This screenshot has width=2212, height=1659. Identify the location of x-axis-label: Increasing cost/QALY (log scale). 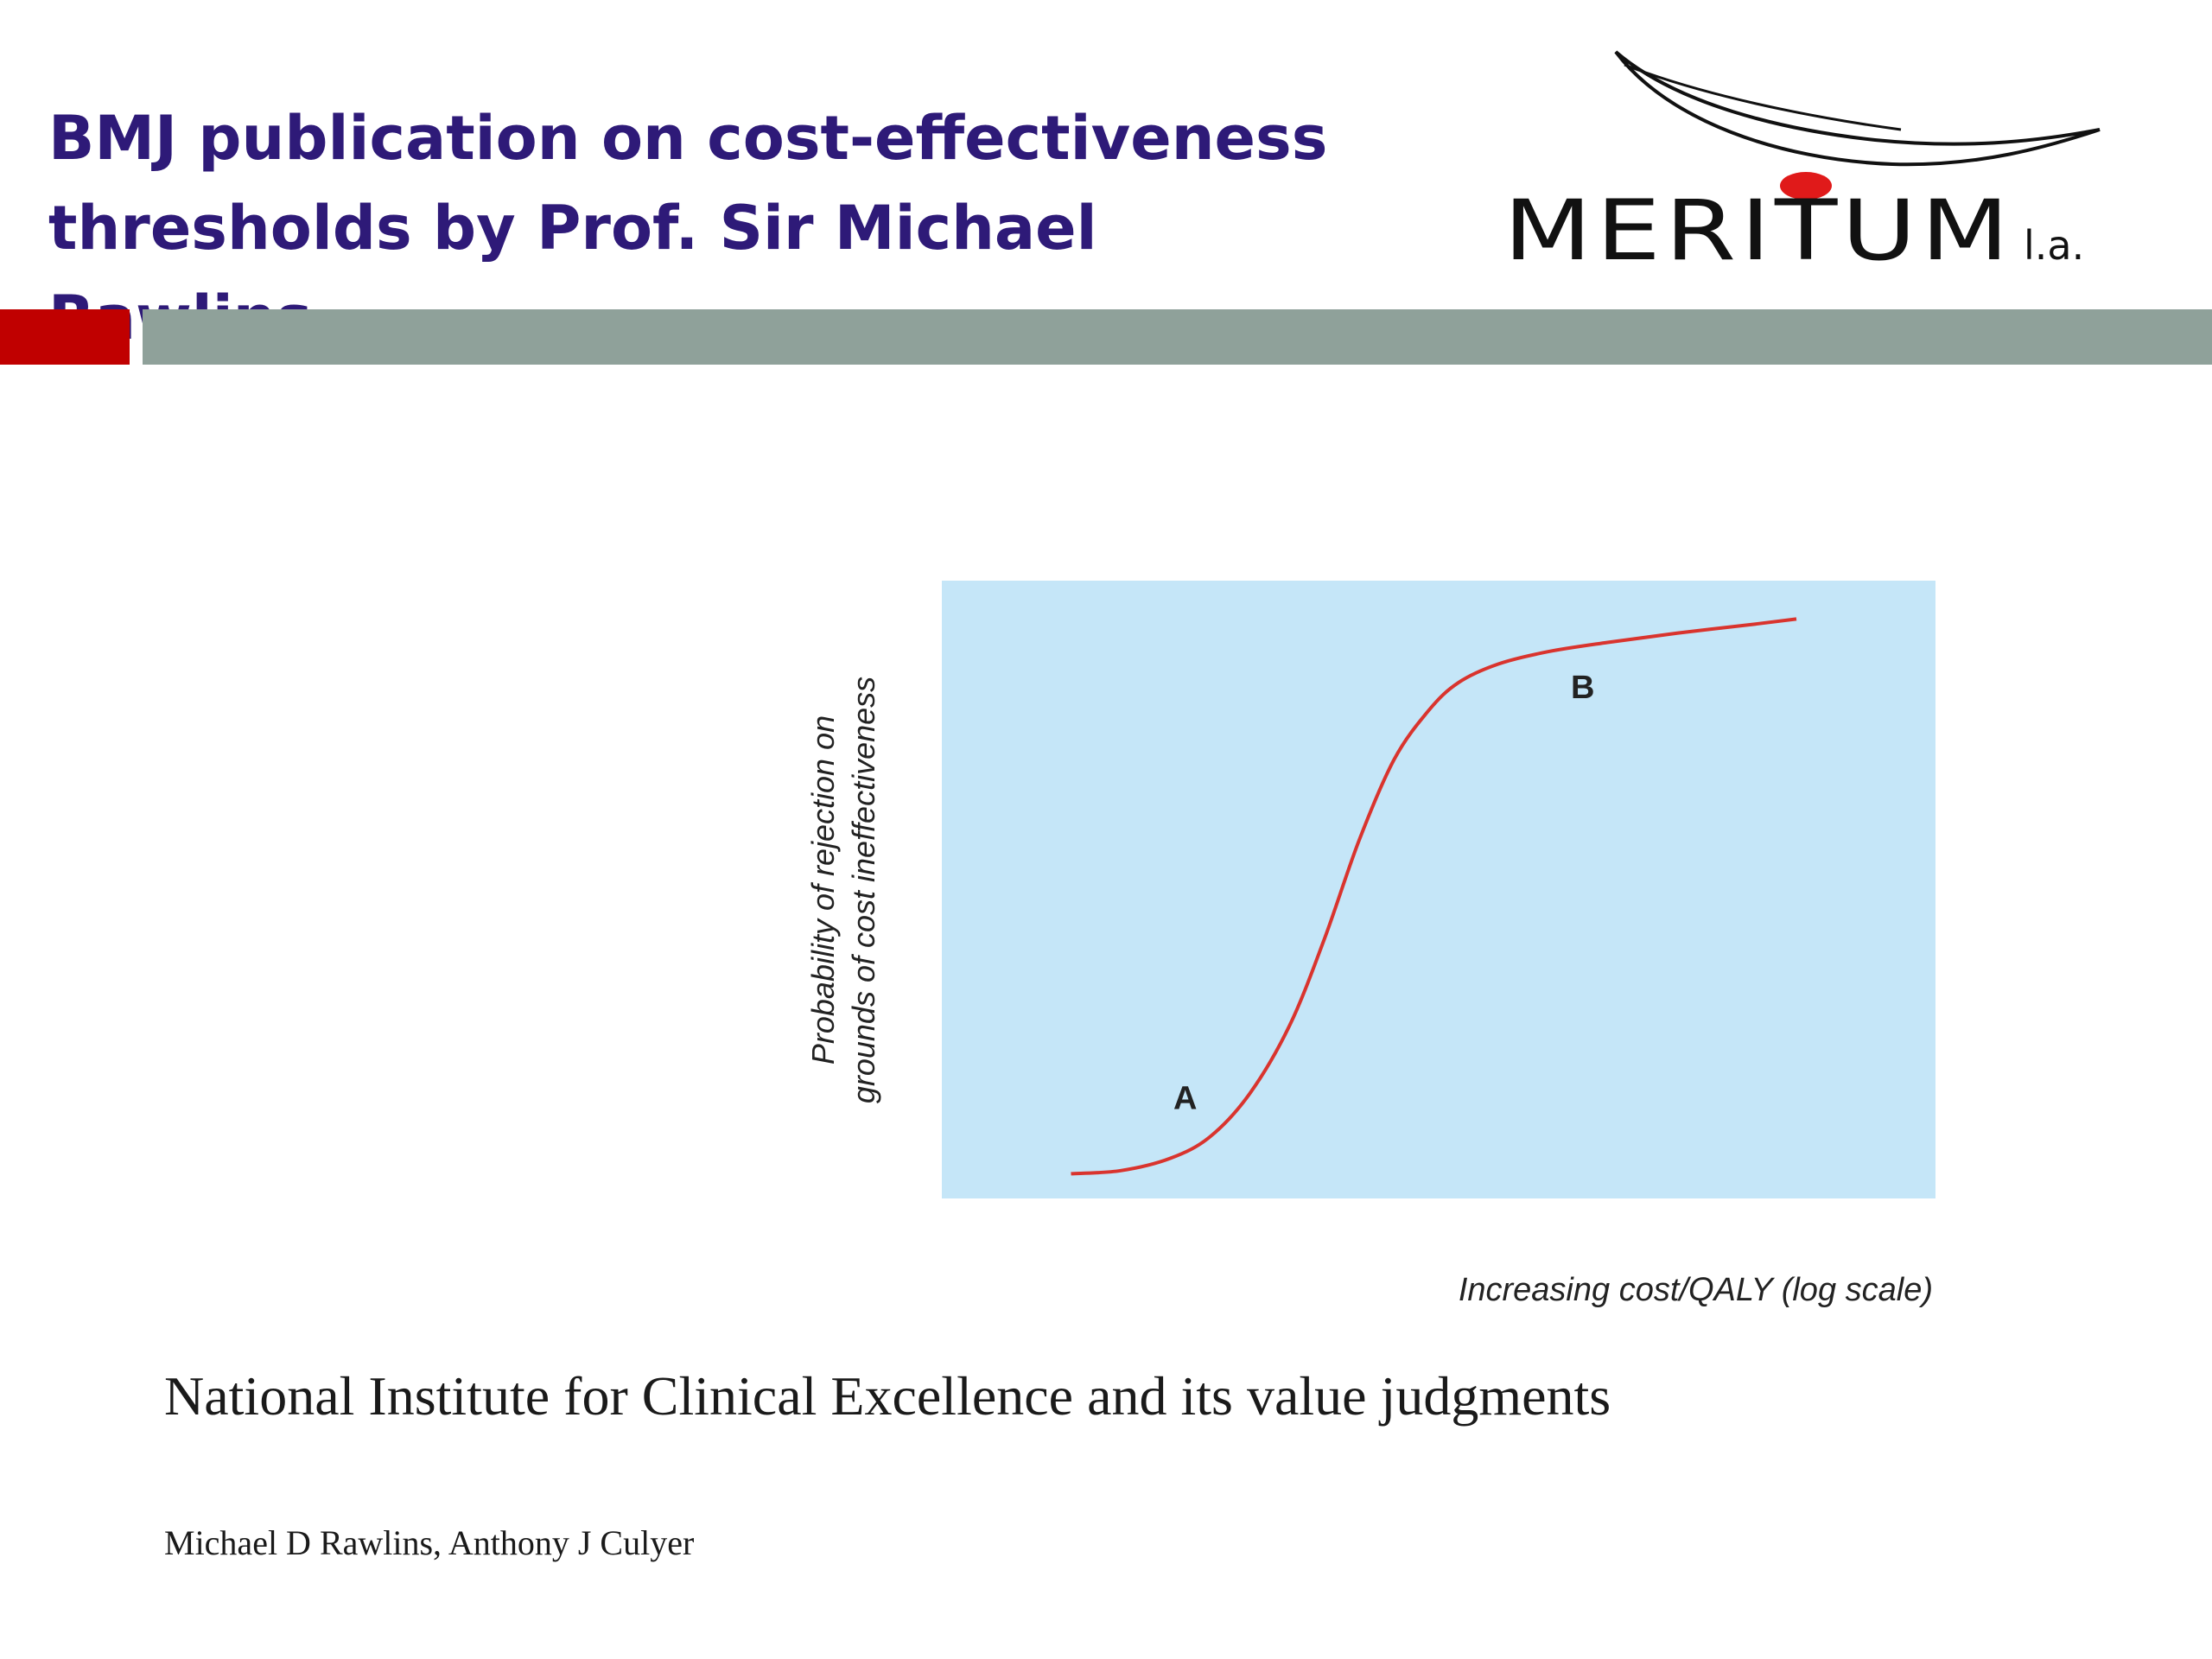
(1696, 1290).